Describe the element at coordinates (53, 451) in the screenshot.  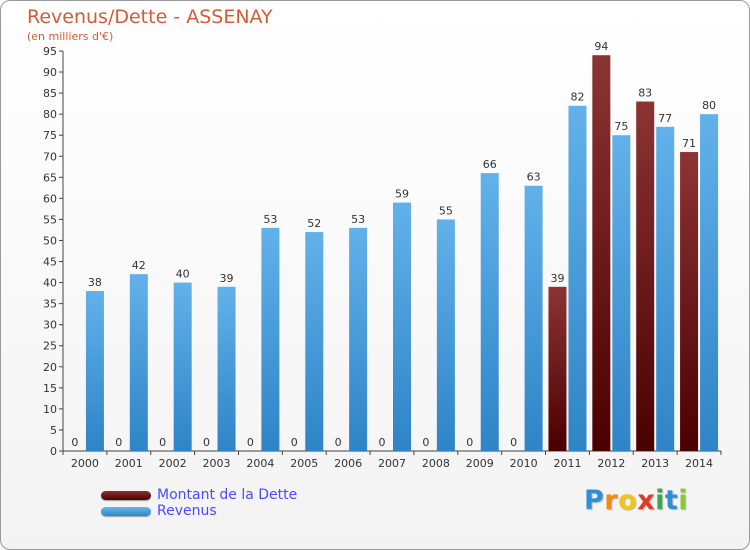
I see `y-tick-label: 0` at that location.